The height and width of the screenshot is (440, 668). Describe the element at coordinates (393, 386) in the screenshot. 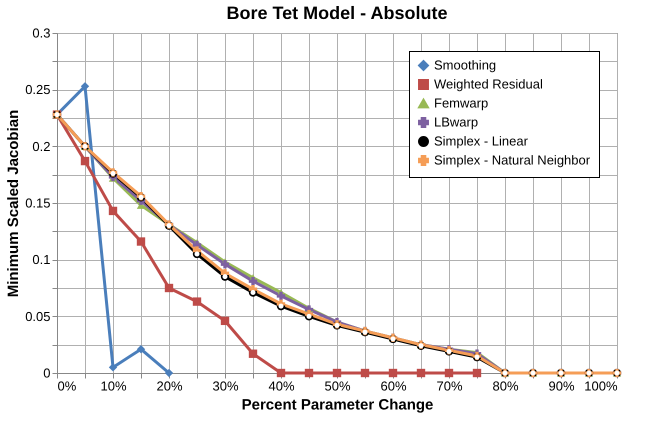

I see `x-tick-label: 60%` at that location.